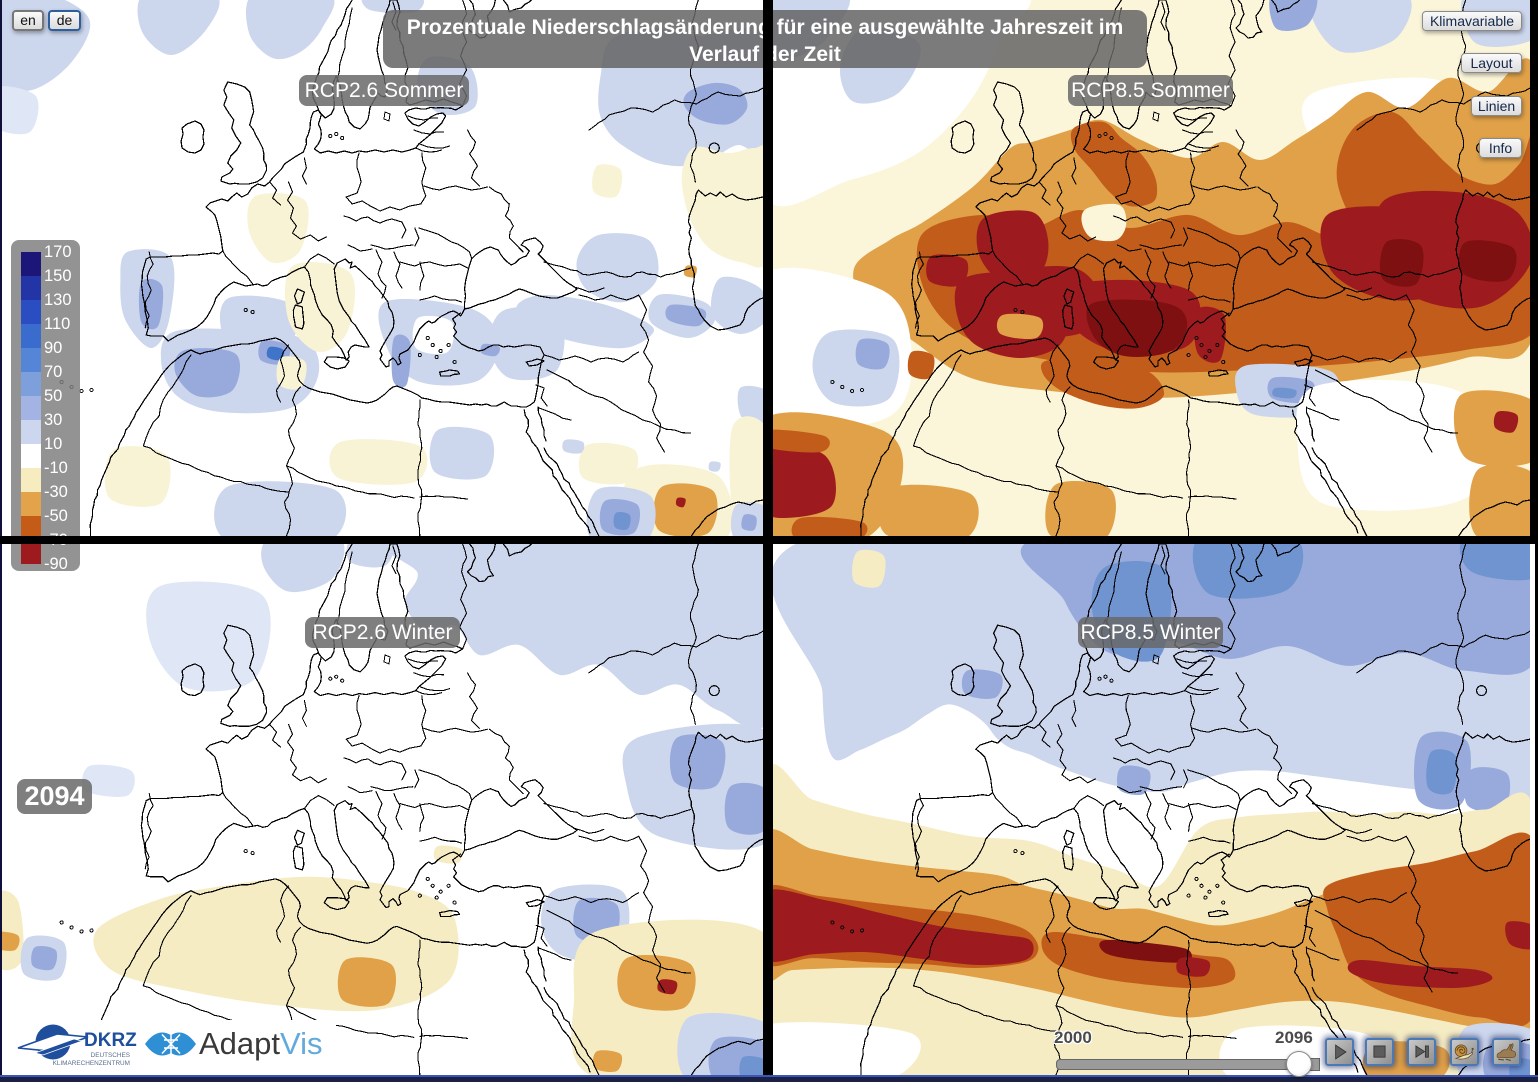 The height and width of the screenshot is (1082, 1538). I want to click on svg-text: AdaptVis, so click(261, 1043).